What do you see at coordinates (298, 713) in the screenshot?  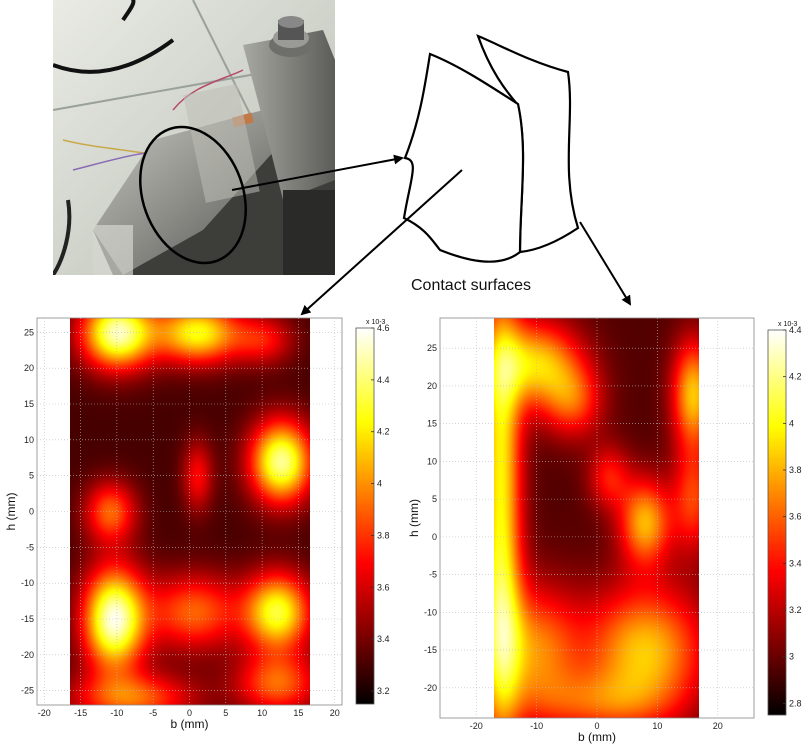 I see `x-tick-label: 15` at bounding box center [298, 713].